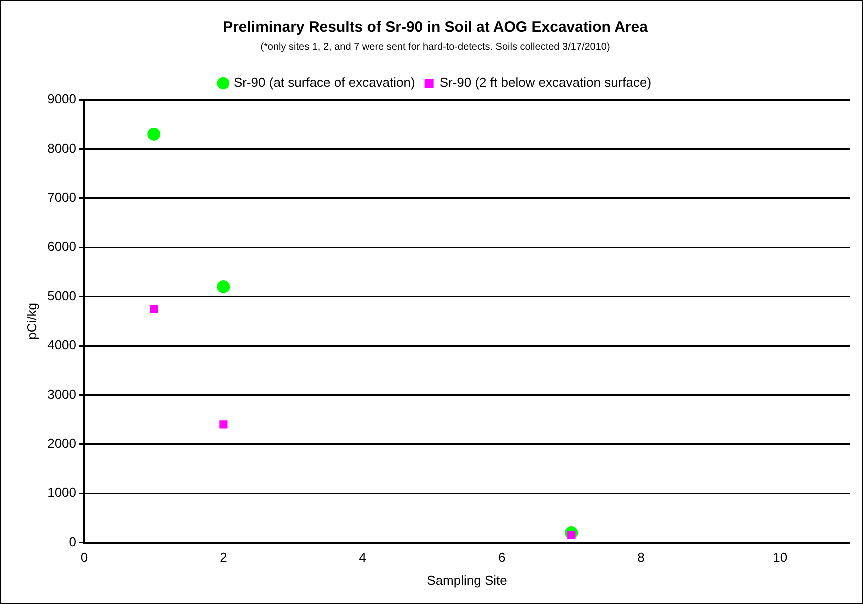  Describe the element at coordinates (62, 148) in the screenshot. I see `y-tick-label: 8000` at that location.